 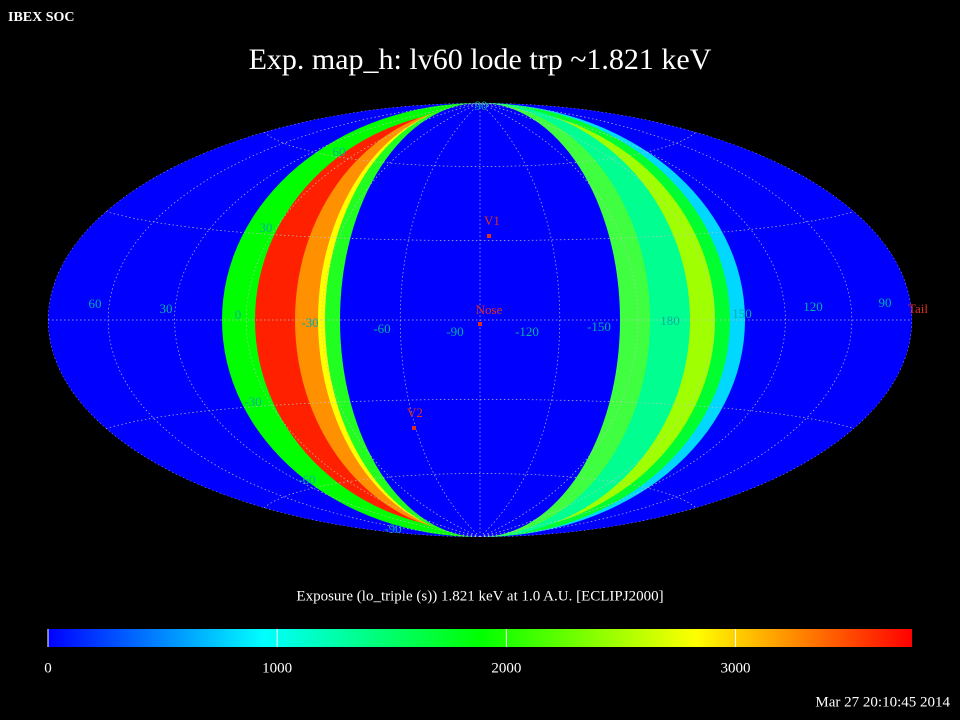 What do you see at coordinates (277, 668) in the screenshot?
I see `colorbar-tick-label: 1000` at bounding box center [277, 668].